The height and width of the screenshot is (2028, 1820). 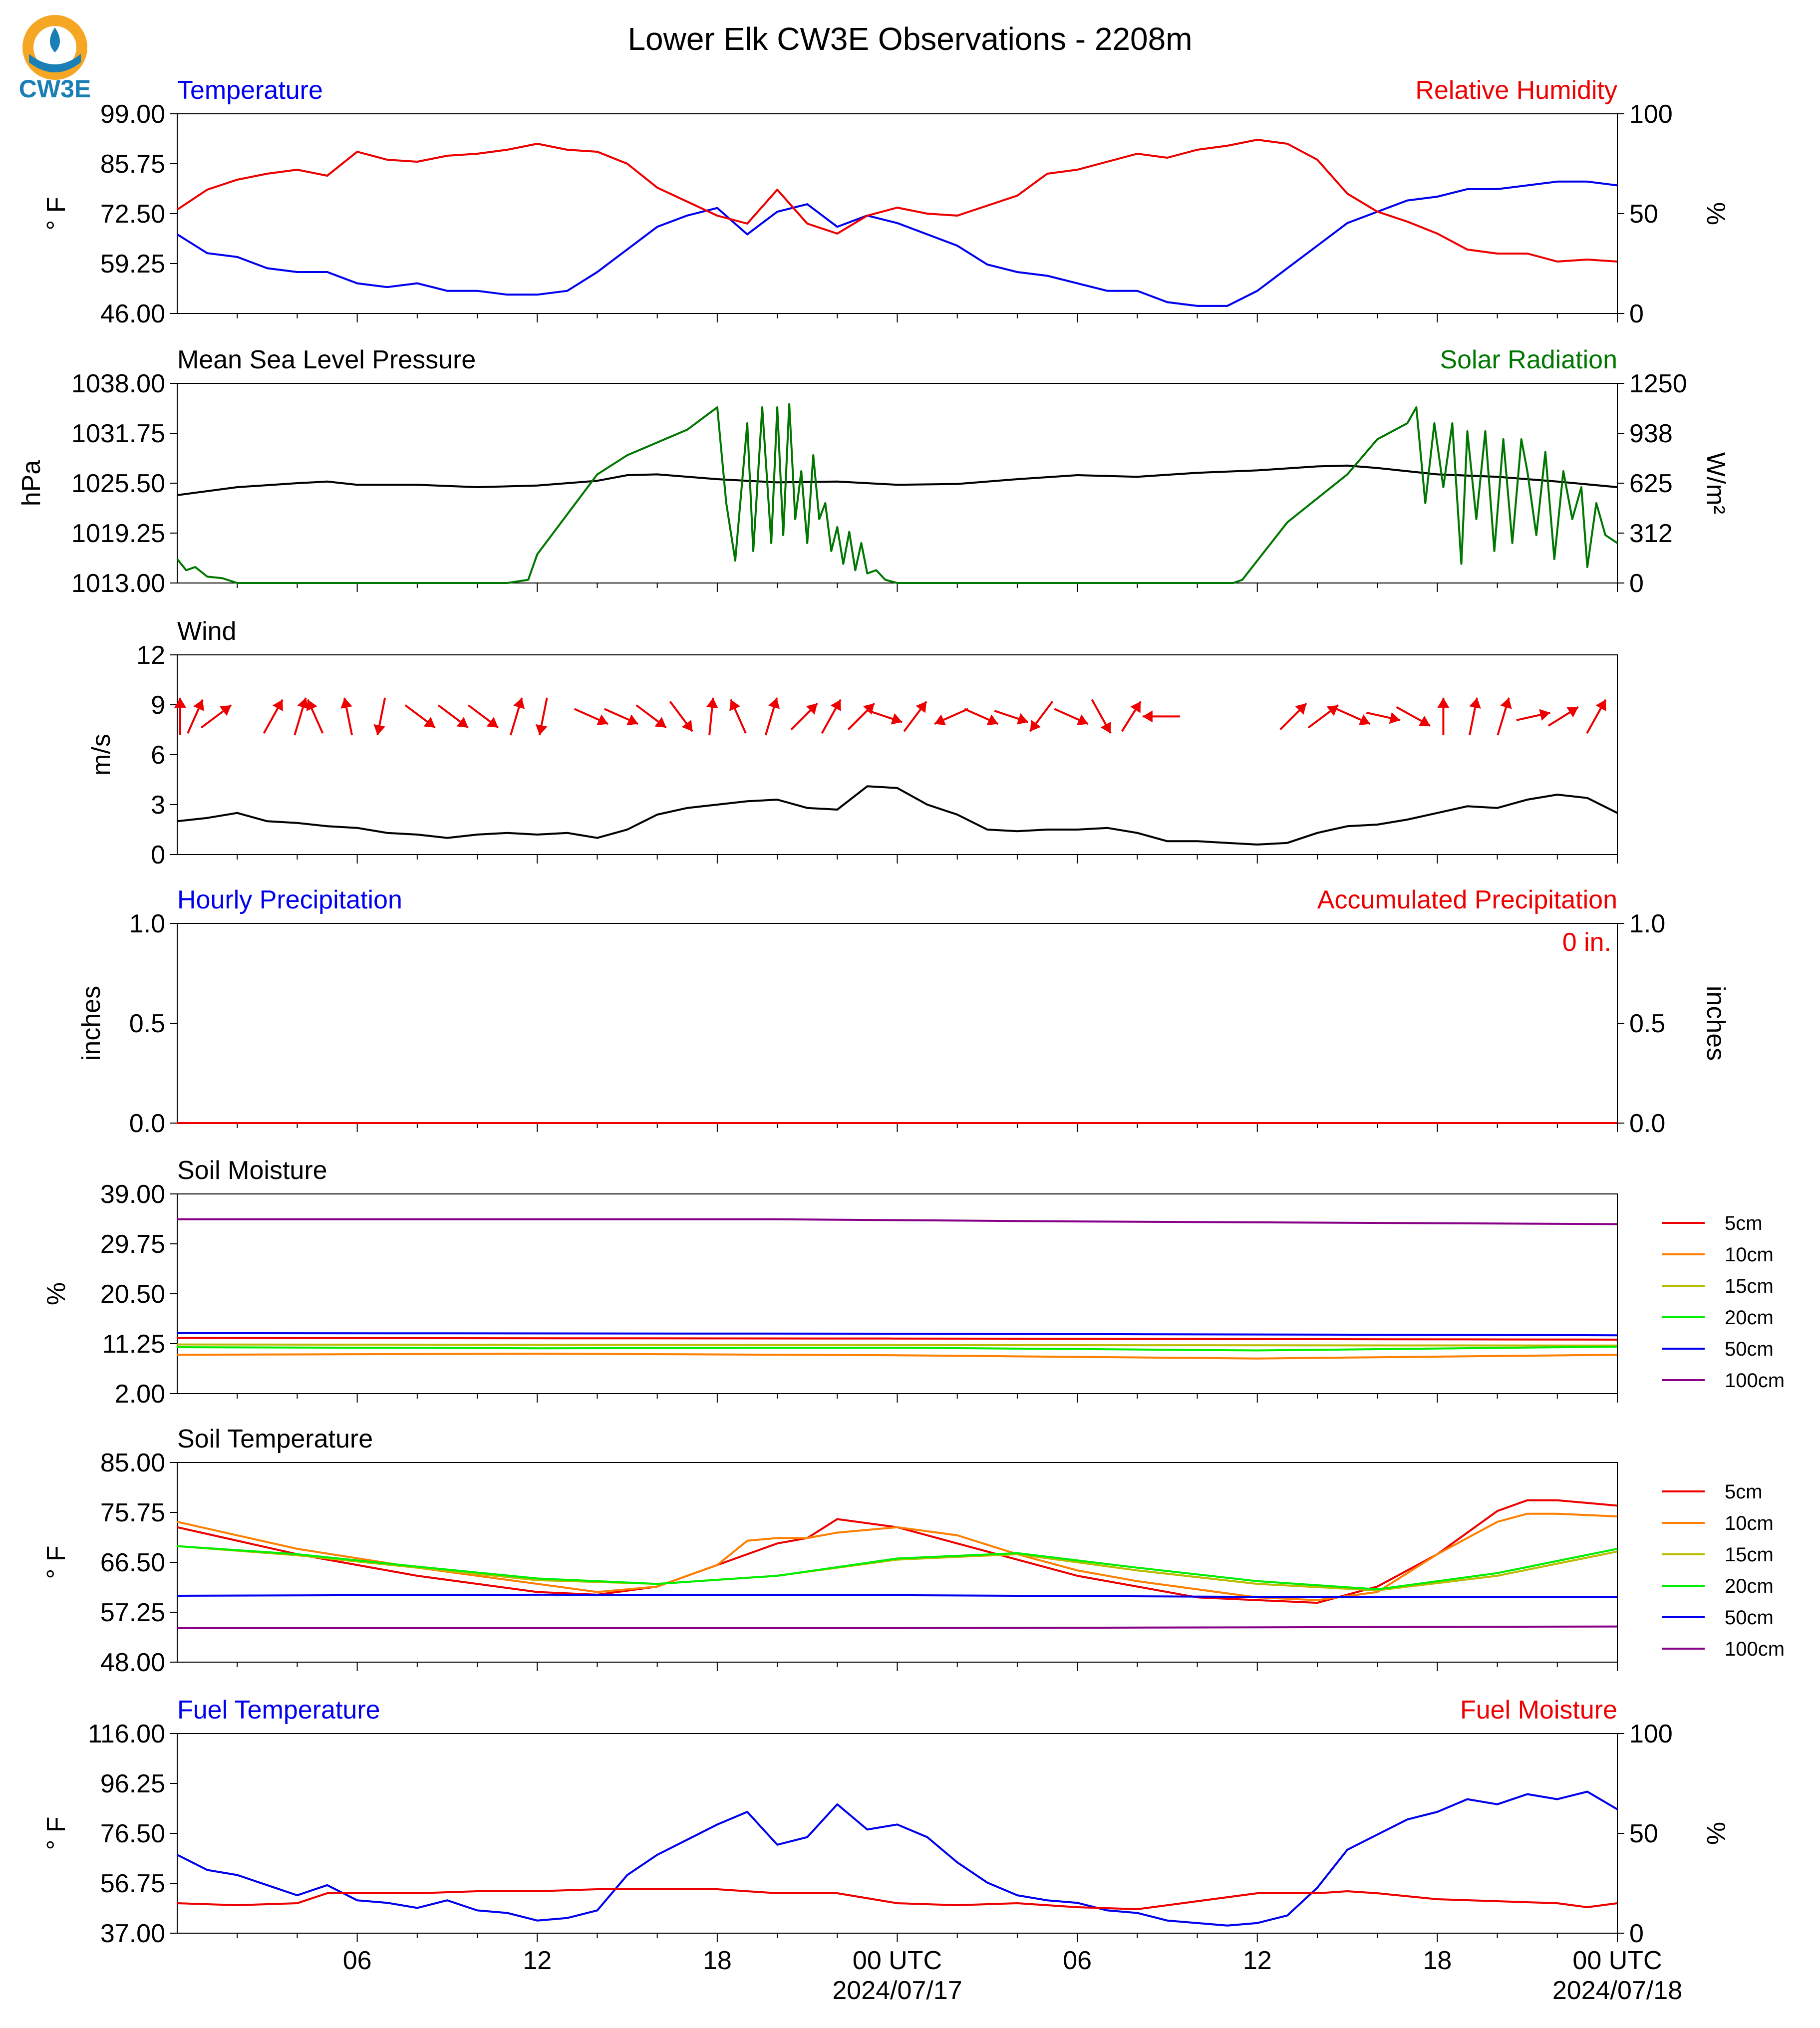 I want to click on y-tick-label-left: 96.25, so click(x=132, y=1783).